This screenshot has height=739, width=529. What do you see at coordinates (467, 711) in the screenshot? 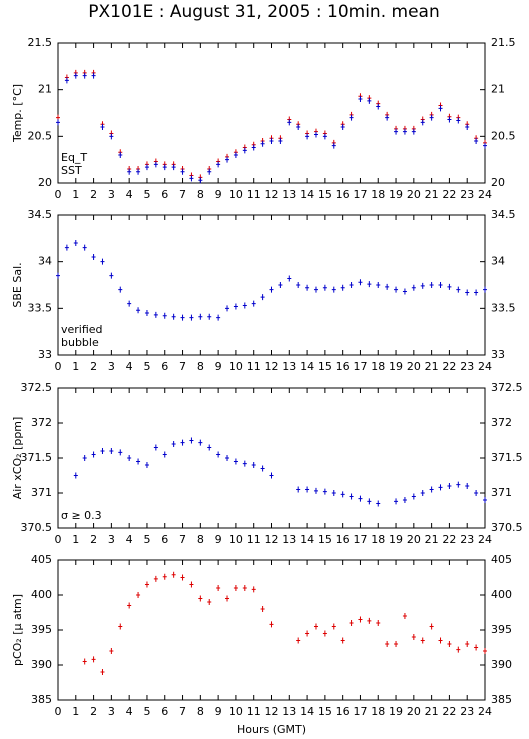
I see `x-tick-label: 23` at bounding box center [467, 711].